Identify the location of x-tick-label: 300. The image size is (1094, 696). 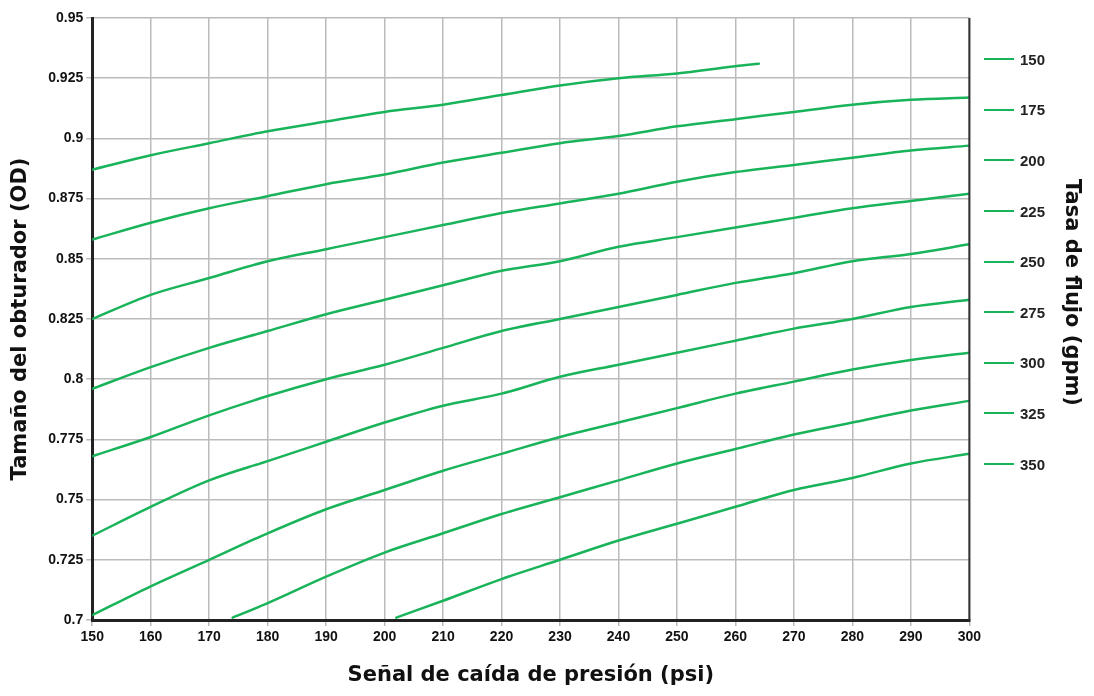
(969, 636).